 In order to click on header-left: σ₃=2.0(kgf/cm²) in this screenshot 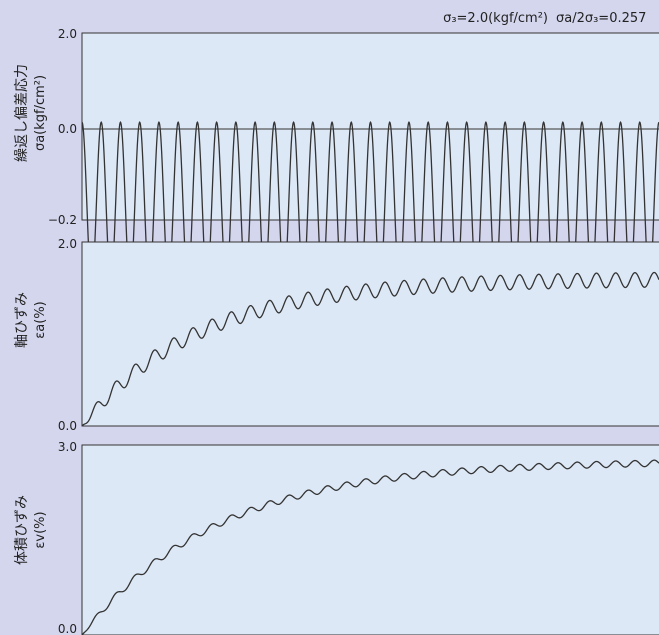, I will do `click(495, 18)`.